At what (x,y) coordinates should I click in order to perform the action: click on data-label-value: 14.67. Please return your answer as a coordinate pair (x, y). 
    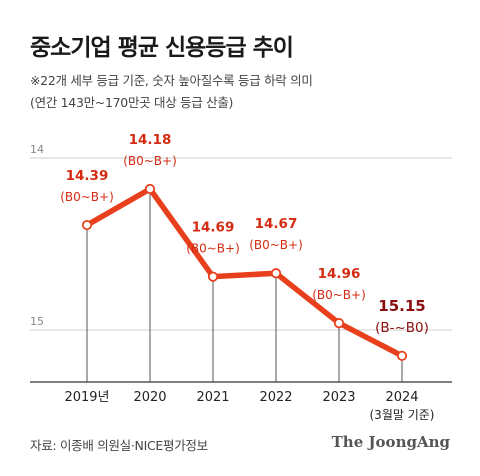
    Looking at the image, I should click on (276, 224).